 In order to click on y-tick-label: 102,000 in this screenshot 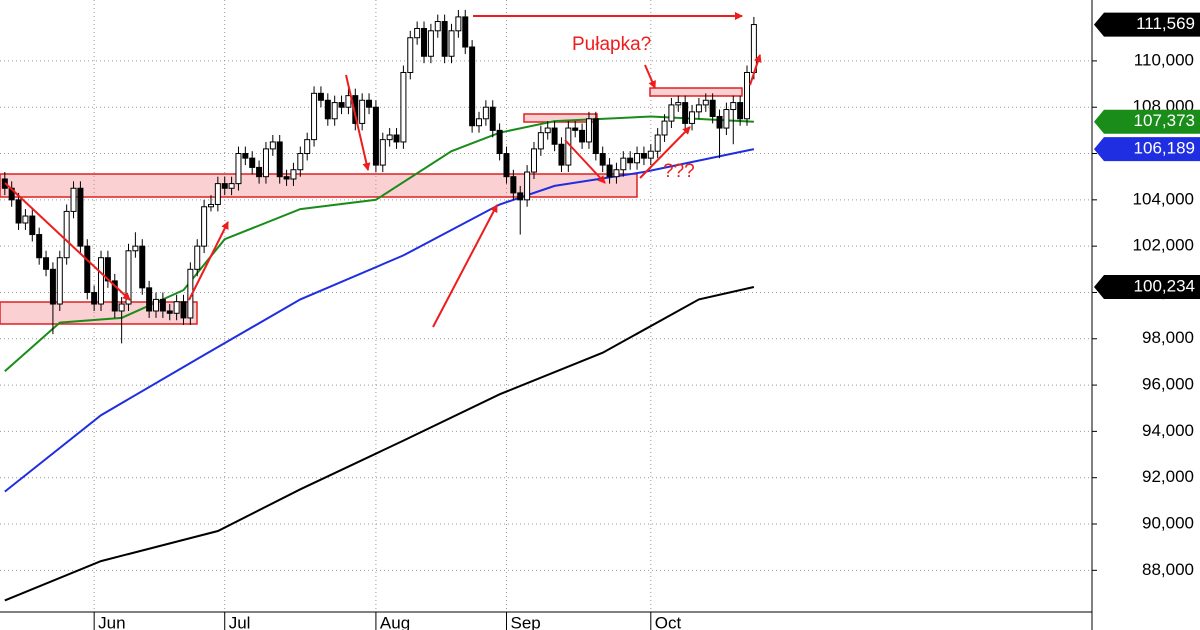, I will do `click(1163, 245)`.